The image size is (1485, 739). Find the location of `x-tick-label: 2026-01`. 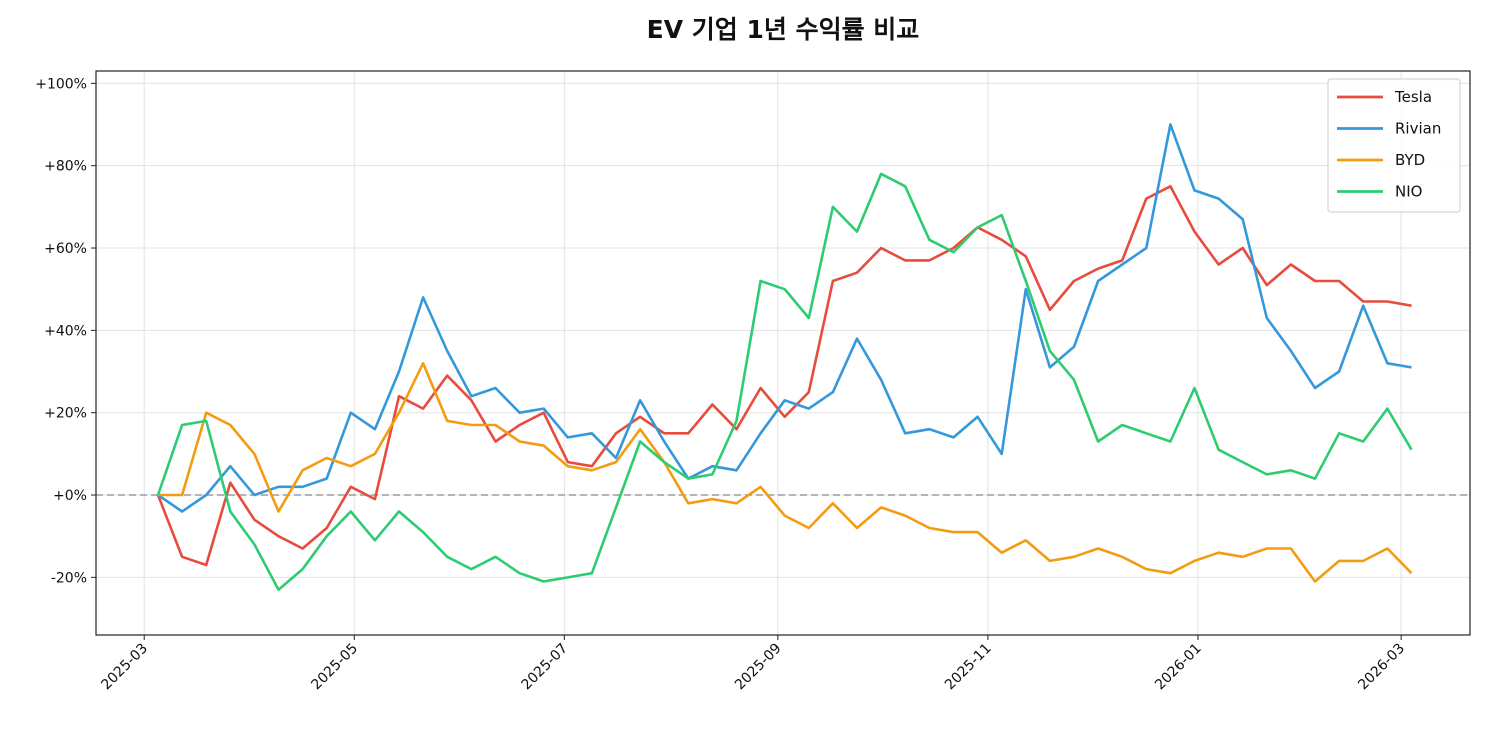

x-tick-label: 2026-01 is located at coordinates (1178, 667).